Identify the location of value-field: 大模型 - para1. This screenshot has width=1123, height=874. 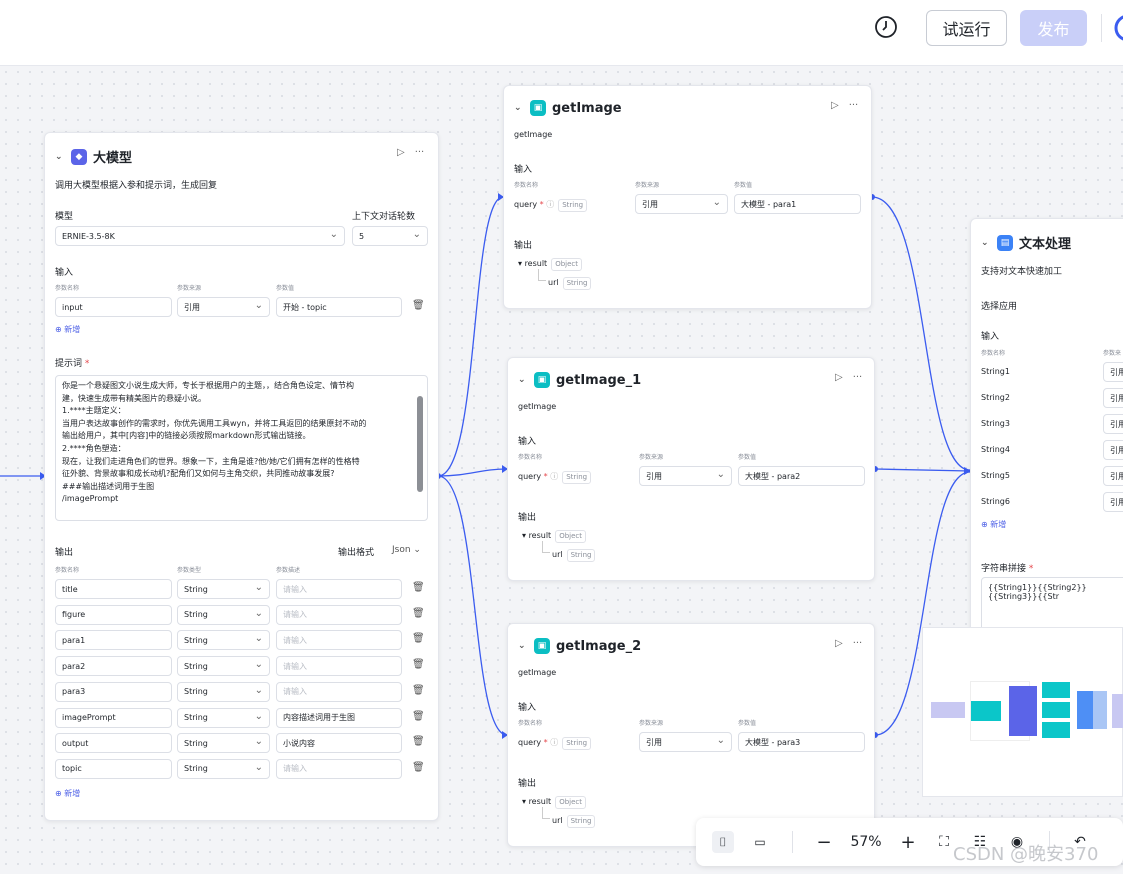
(797, 204).